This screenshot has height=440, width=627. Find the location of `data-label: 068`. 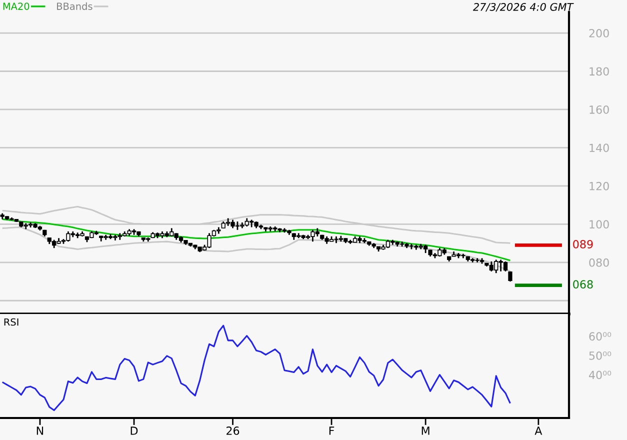

data-label: 068 is located at coordinates (583, 284).